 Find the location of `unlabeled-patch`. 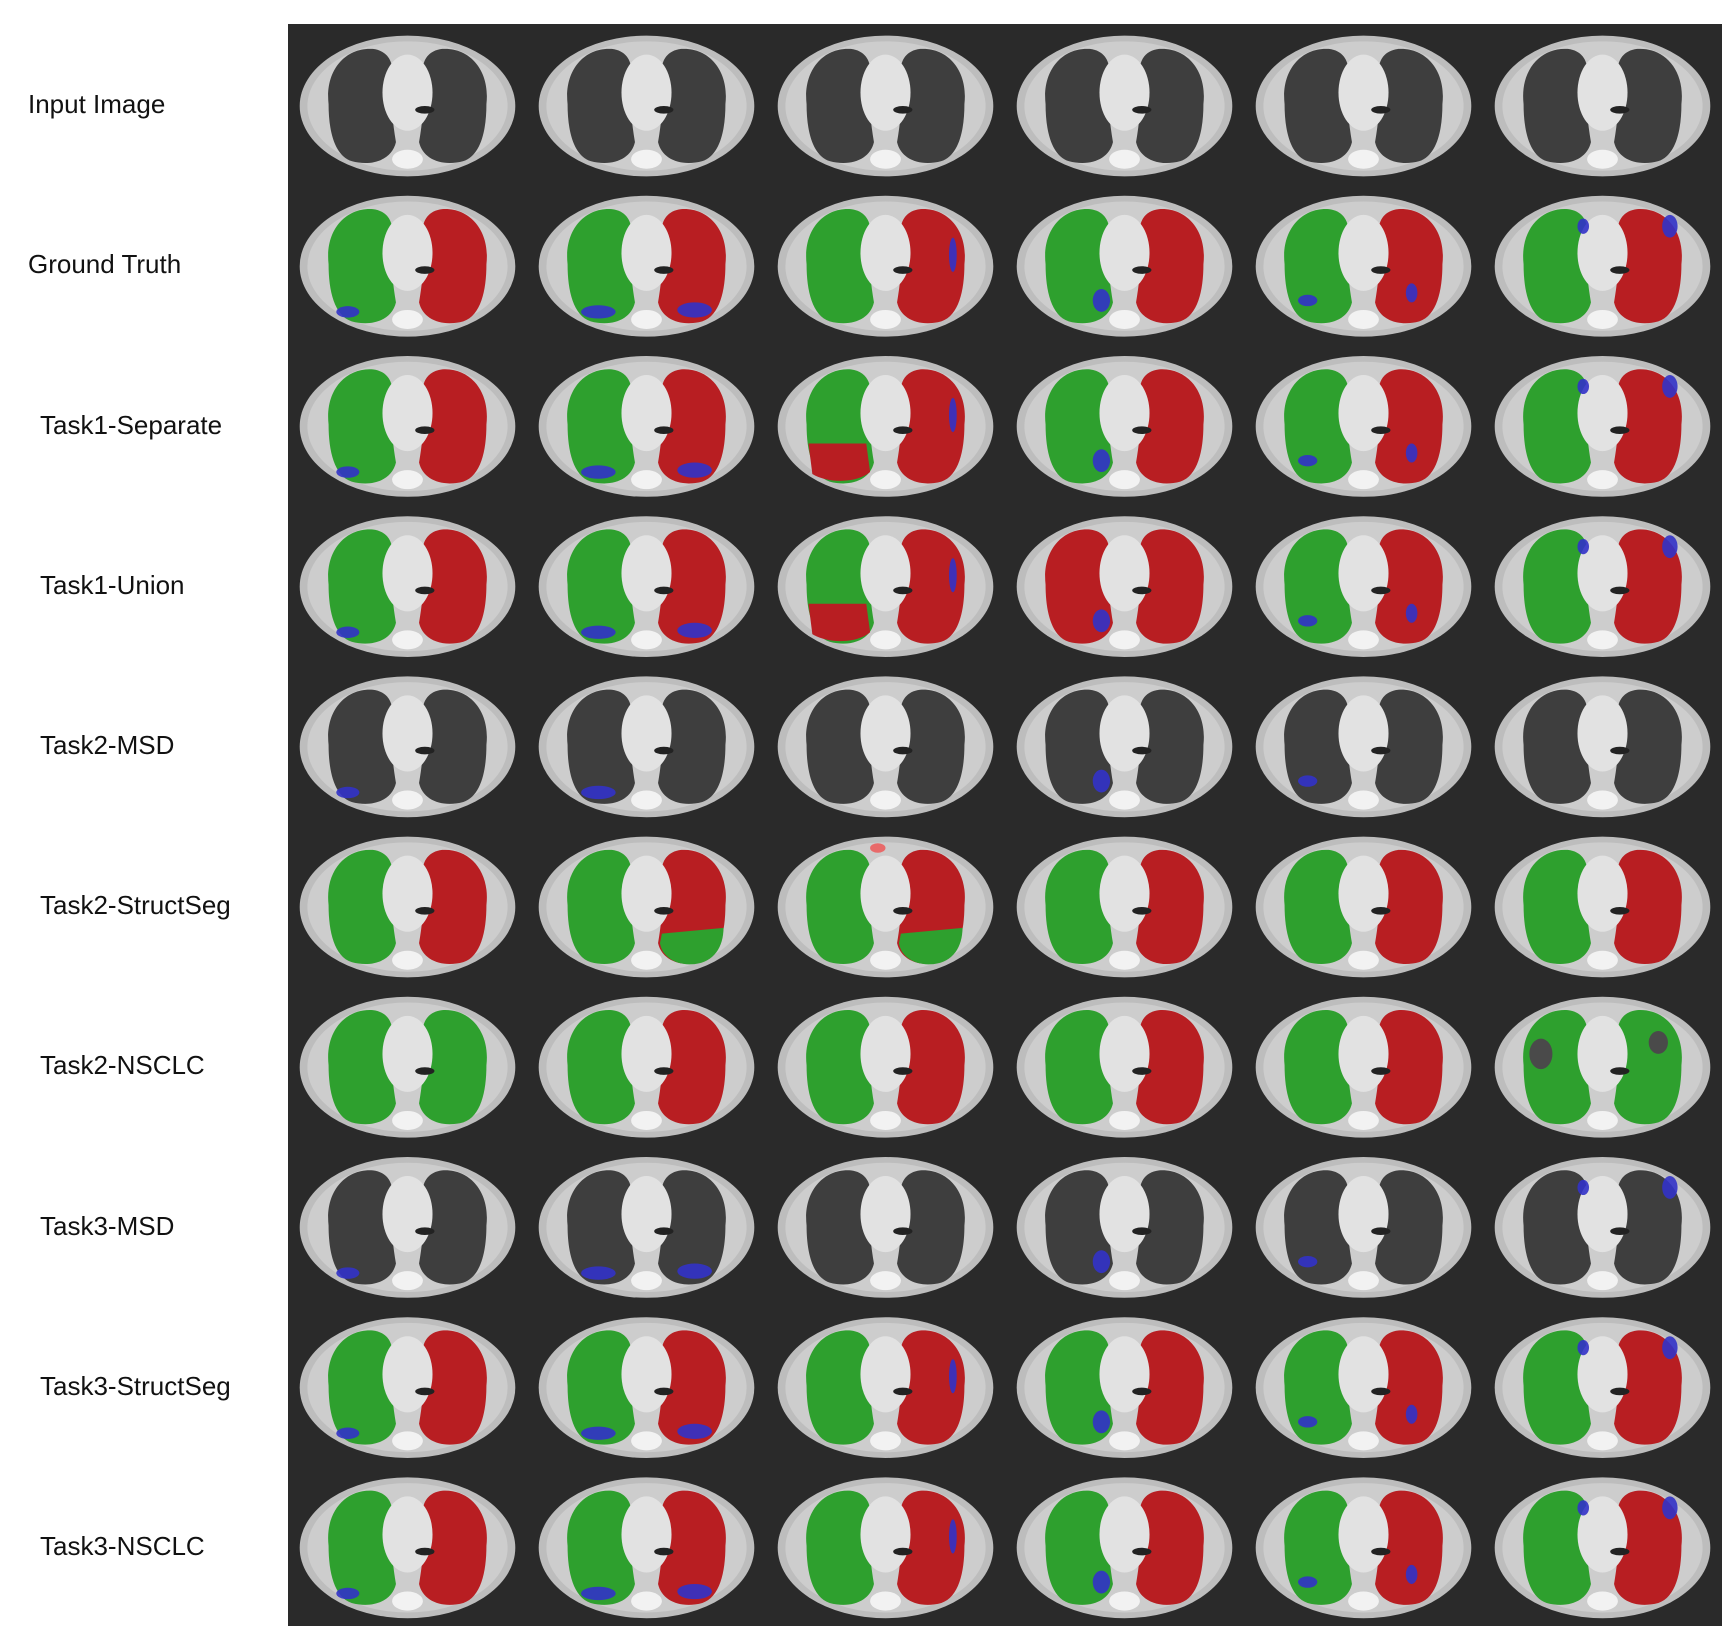

unlabeled-patch is located at coordinates (1541, 1054).